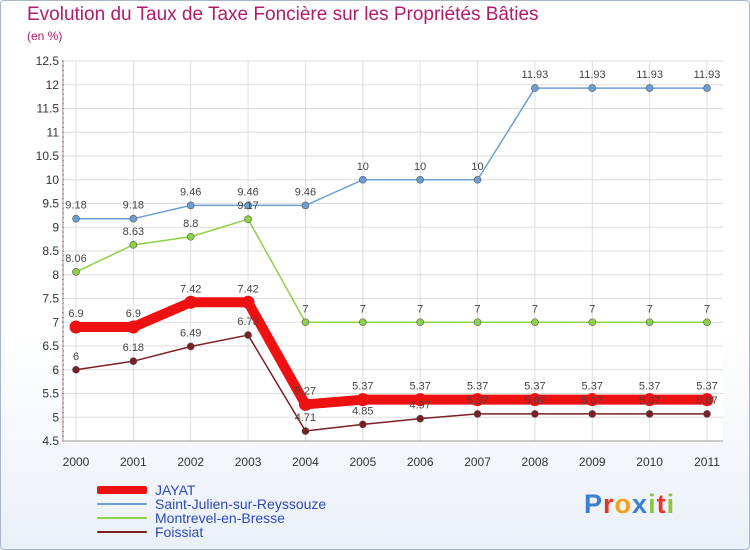  Describe the element at coordinates (133, 462) in the screenshot. I see `x-tick-label: 2001` at that location.